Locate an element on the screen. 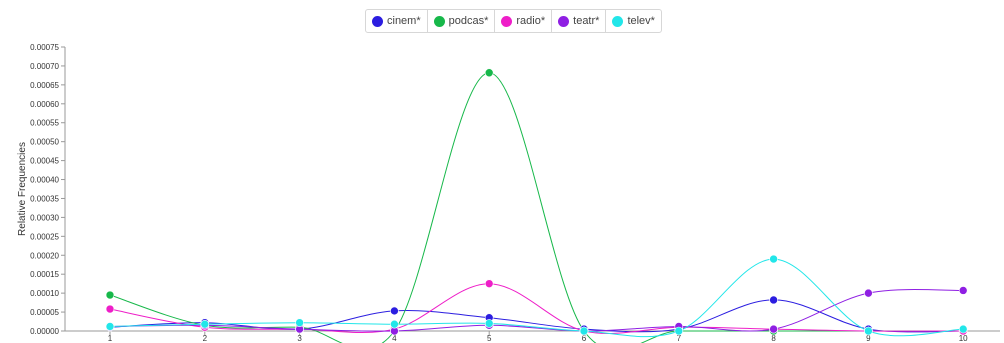  x-tick-label: 6 is located at coordinates (584, 338).